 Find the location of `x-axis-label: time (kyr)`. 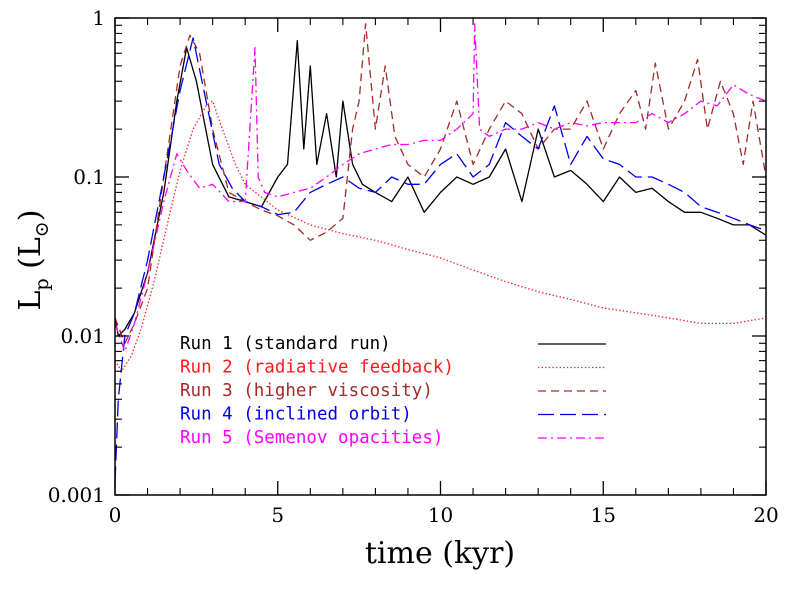

x-axis-label: time (kyr) is located at coordinates (440, 553).